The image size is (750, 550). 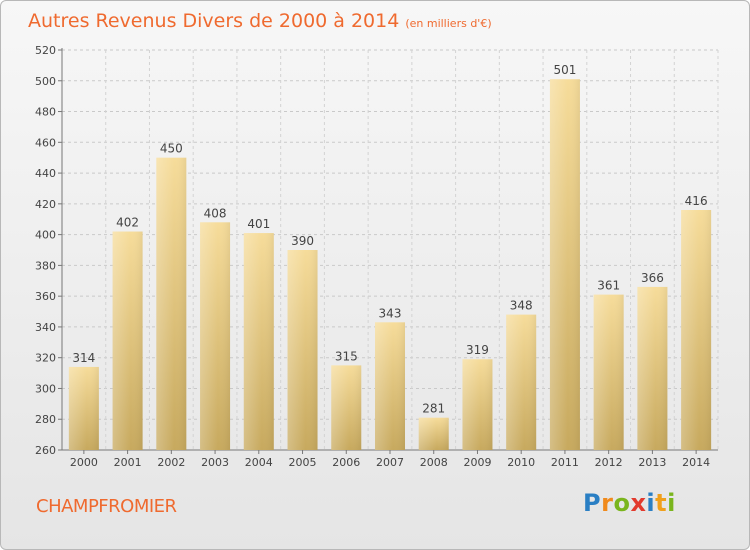 I want to click on unit-label: (en milliers d'€), so click(x=448, y=23).